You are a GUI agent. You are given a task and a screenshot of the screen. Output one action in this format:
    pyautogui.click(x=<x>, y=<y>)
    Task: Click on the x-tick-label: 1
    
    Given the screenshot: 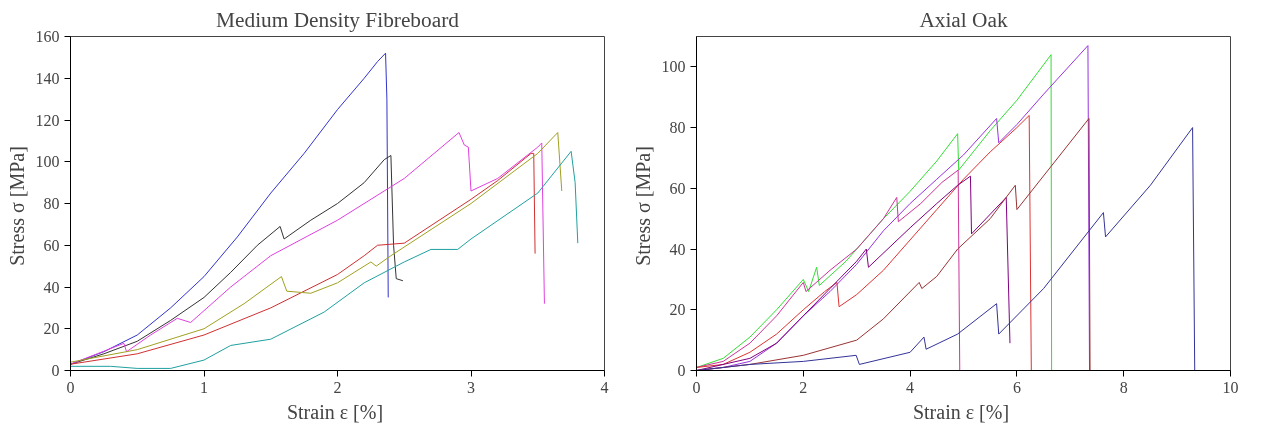 What is the action you would take?
    pyautogui.click(x=204, y=387)
    